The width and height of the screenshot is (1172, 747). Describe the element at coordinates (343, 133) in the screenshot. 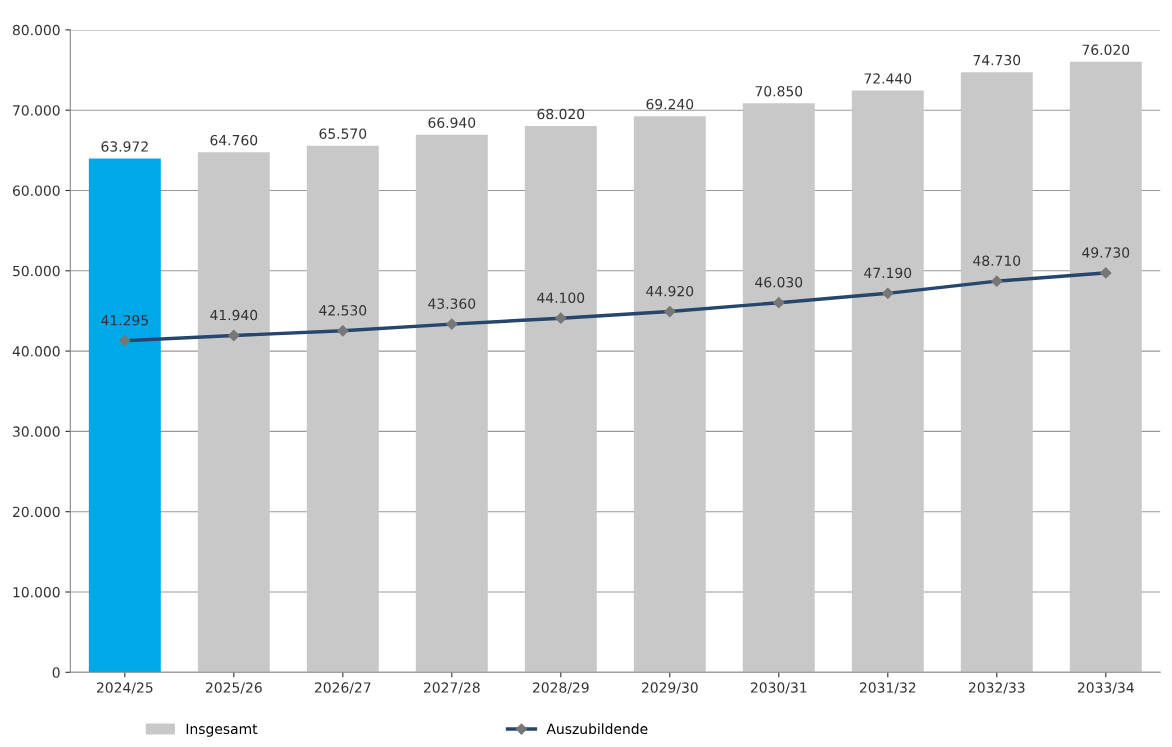

I see `data-label: 65.570` at that location.